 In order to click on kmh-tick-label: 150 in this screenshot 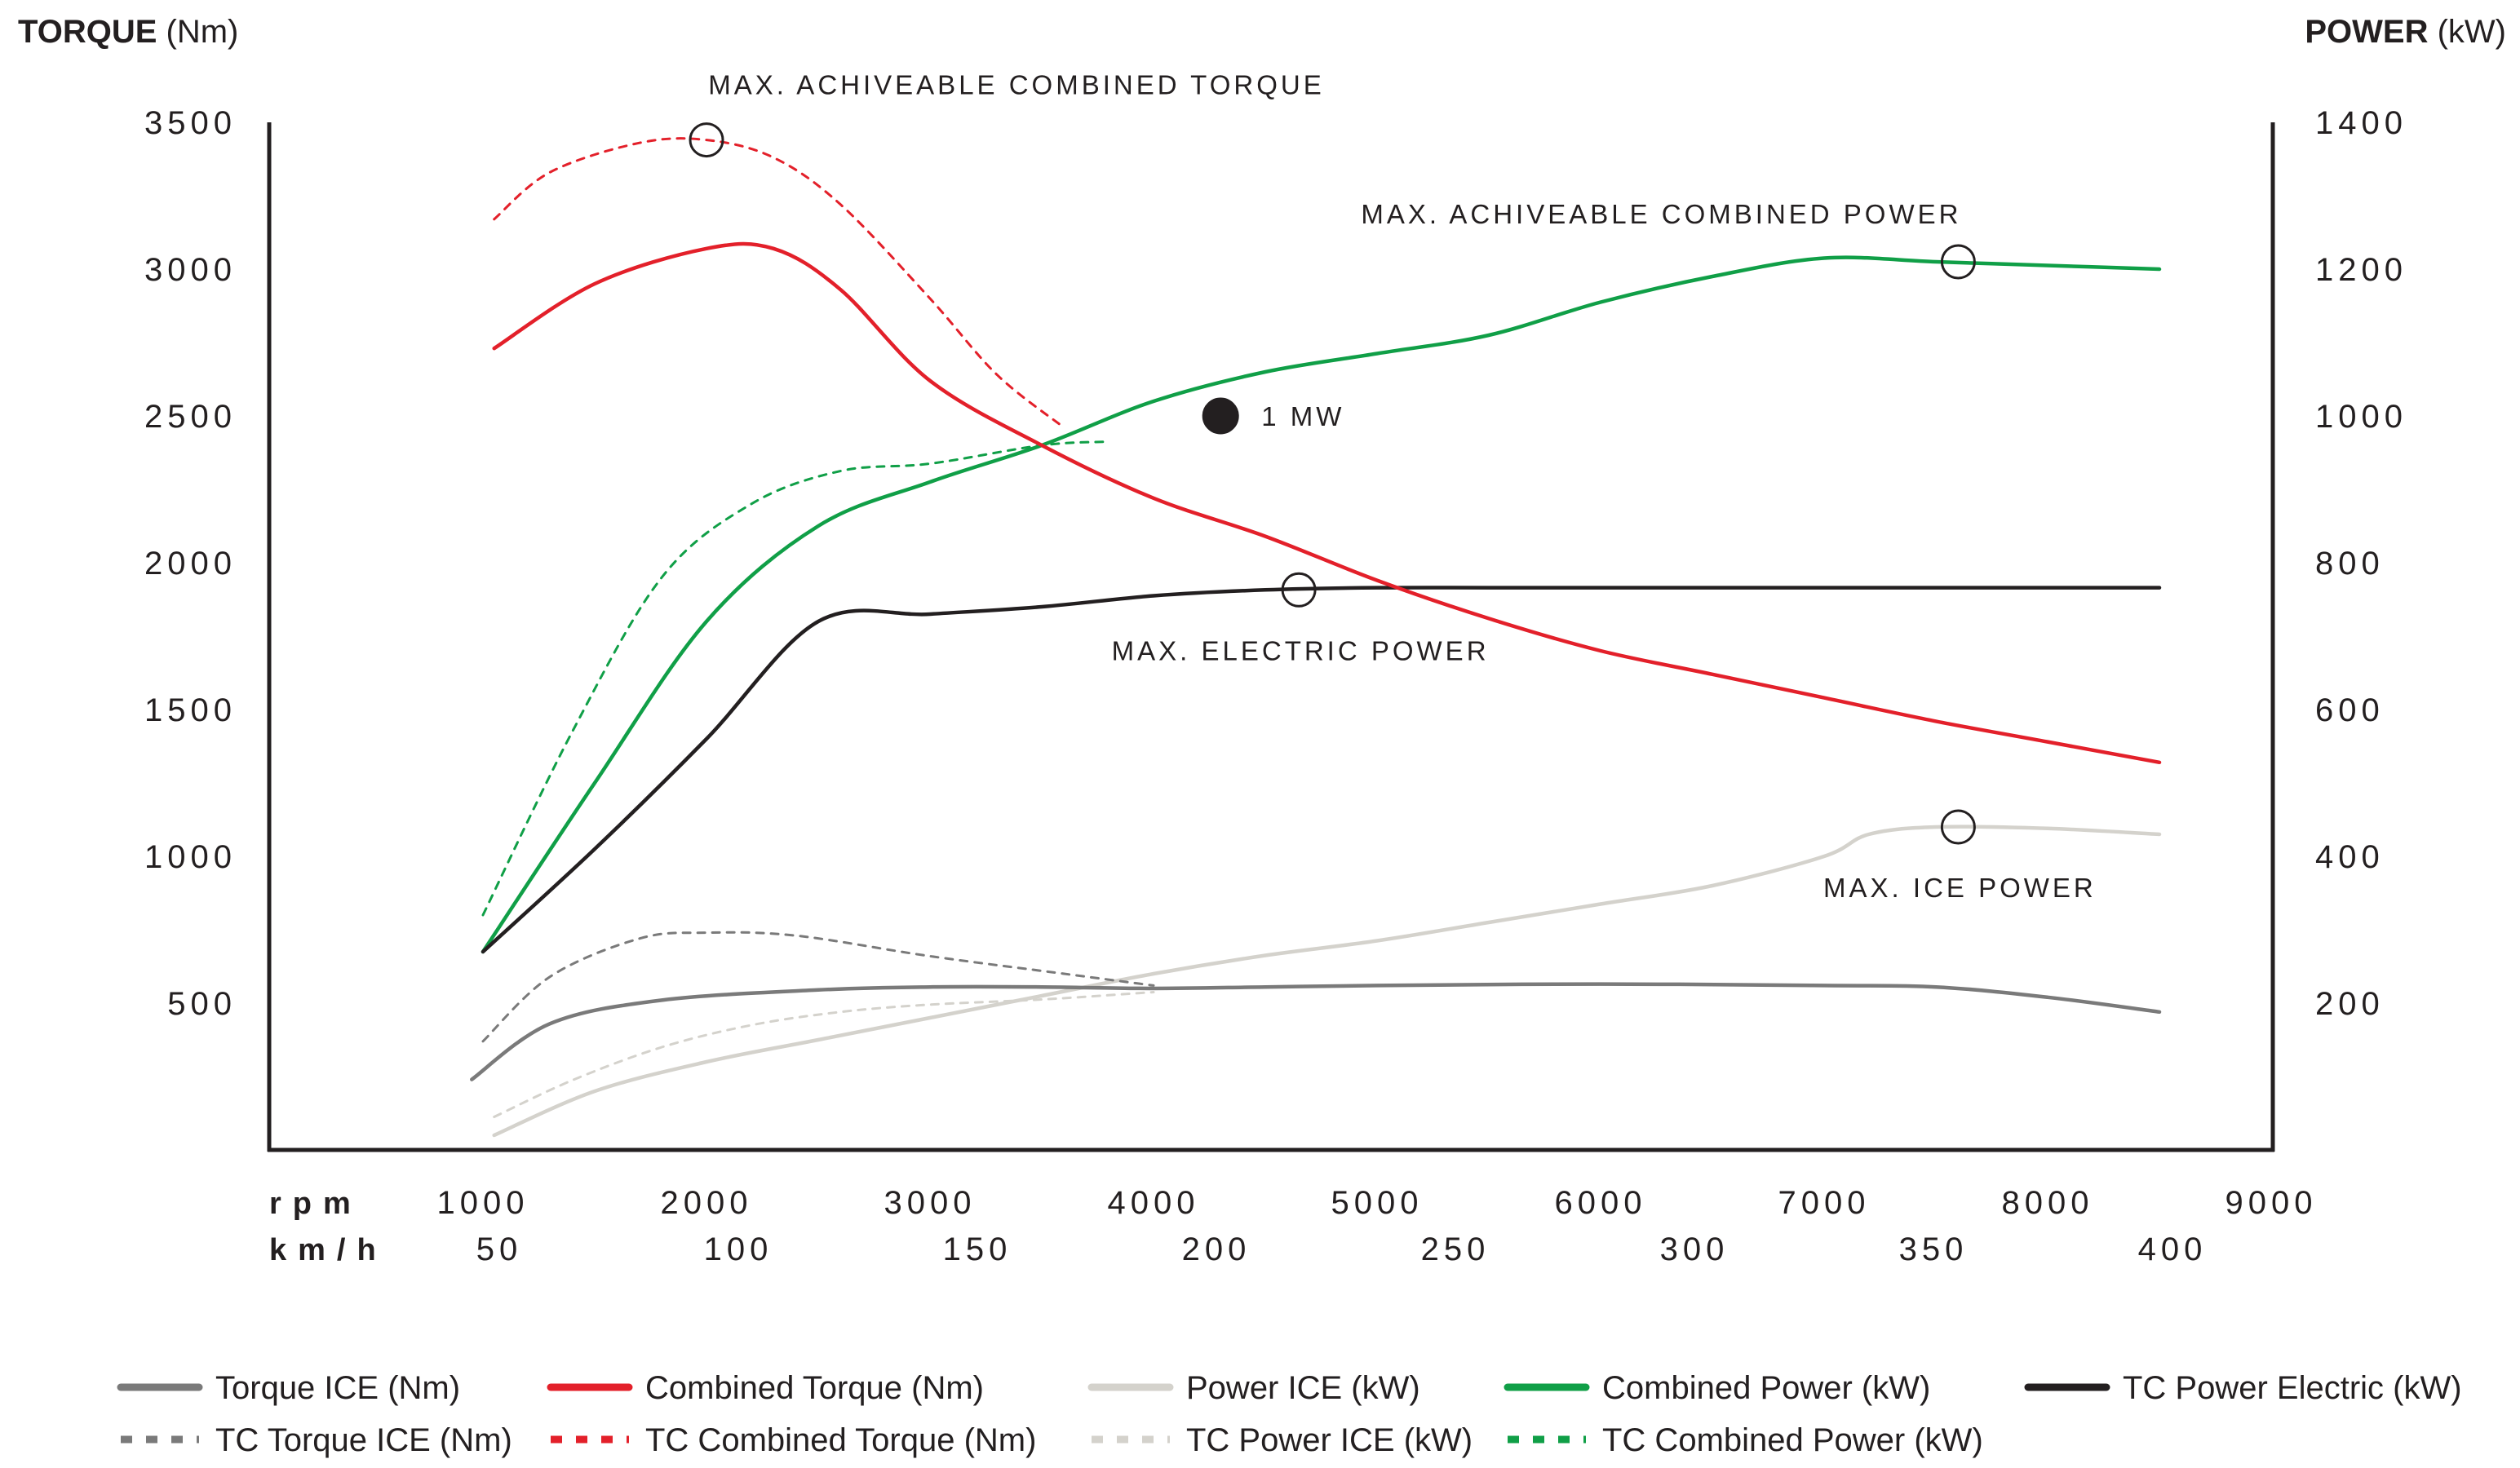, I will do `click(978, 1249)`.